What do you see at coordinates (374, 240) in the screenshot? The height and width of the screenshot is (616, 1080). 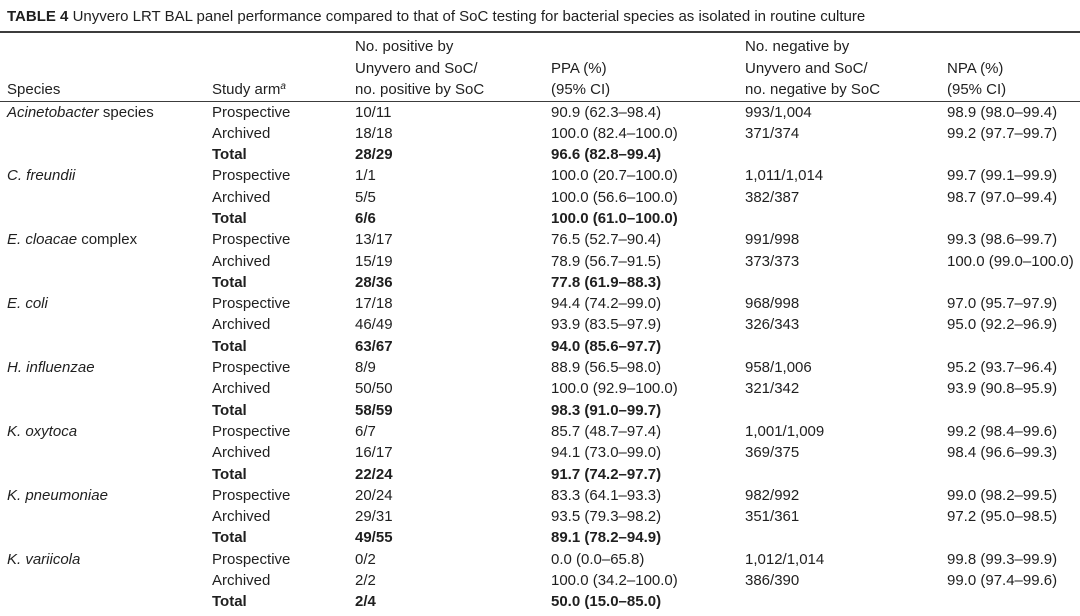 I see `positive-agreement-count-cell: 13/17` at bounding box center [374, 240].